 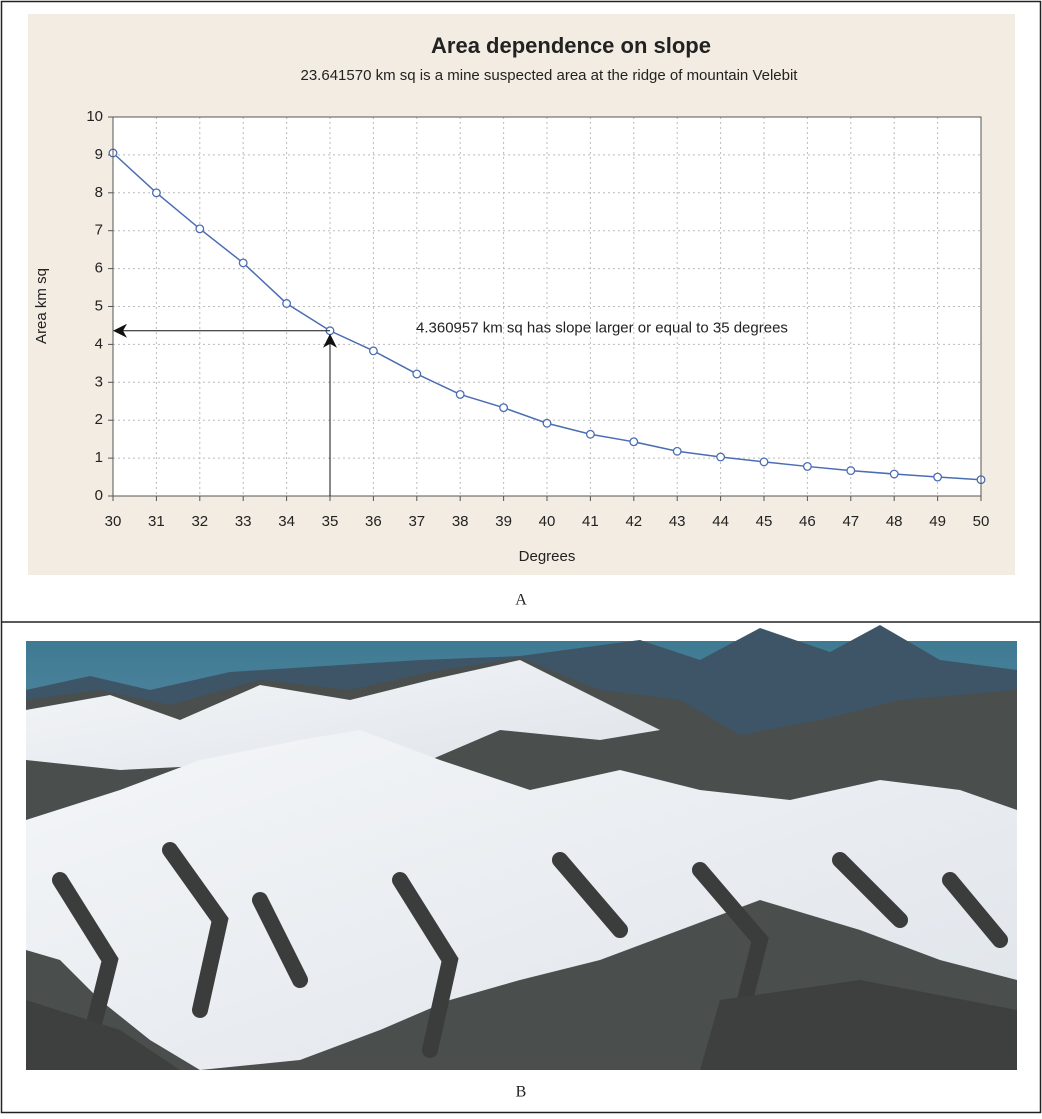 What do you see at coordinates (521, 600) in the screenshot?
I see `caption: A` at bounding box center [521, 600].